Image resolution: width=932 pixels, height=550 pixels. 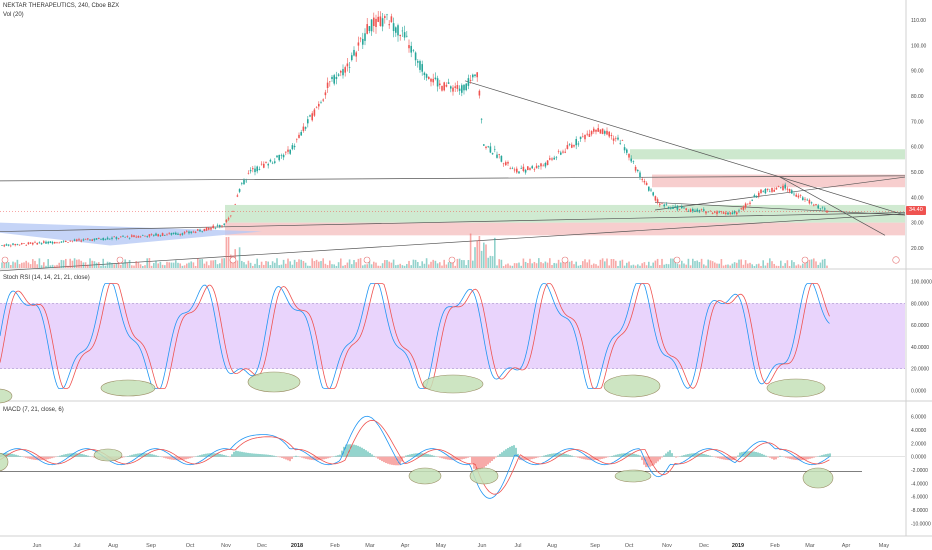 I want to click on x-axis-tick-label: Oct, so click(x=190, y=546).